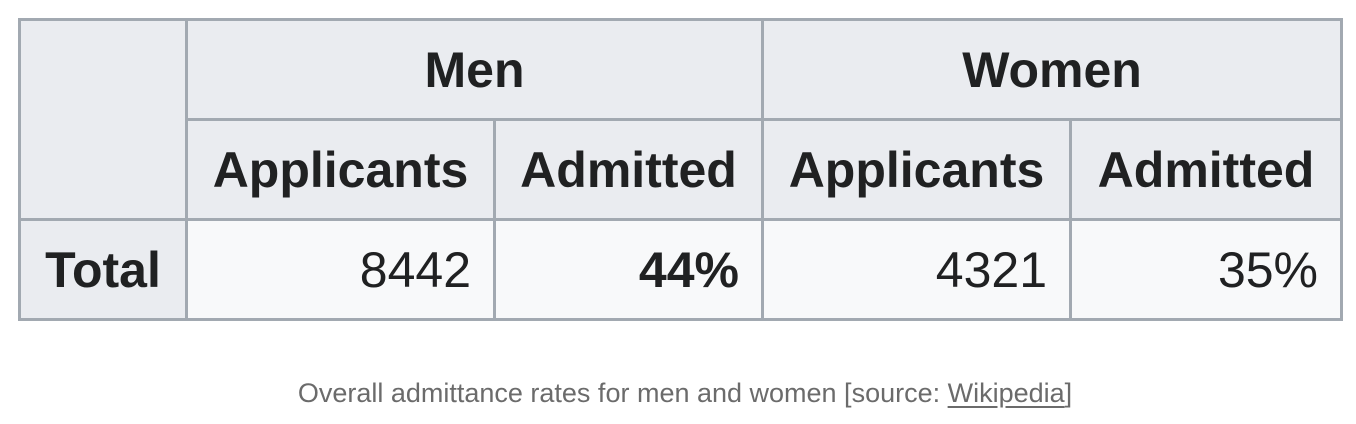  I want to click on wikipedia-link: Wikipedia, so click(1006, 393).